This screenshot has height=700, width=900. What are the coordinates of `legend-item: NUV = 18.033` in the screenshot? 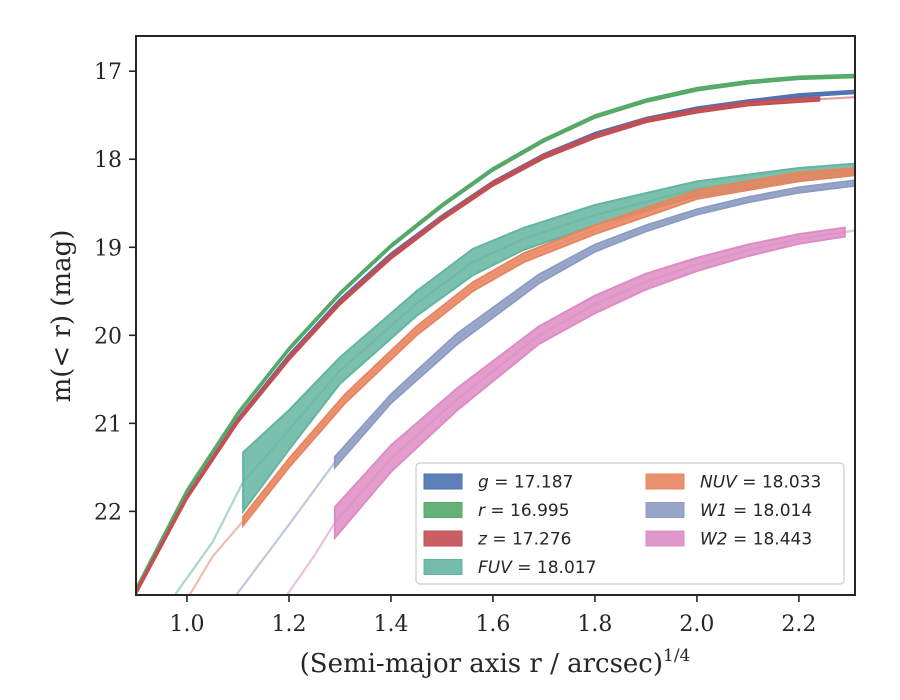 It's located at (733, 483).